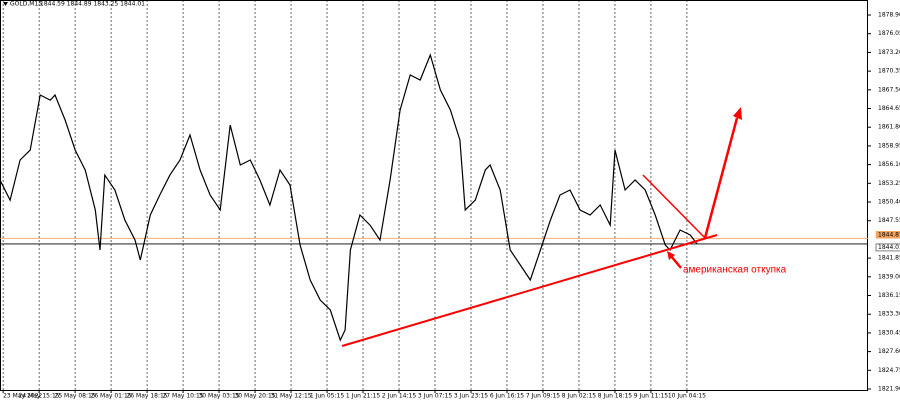 The width and height of the screenshot is (900, 402). Describe the element at coordinates (687, 396) in the screenshot. I see `x-tick-label: 10 Jun 04:15` at that location.